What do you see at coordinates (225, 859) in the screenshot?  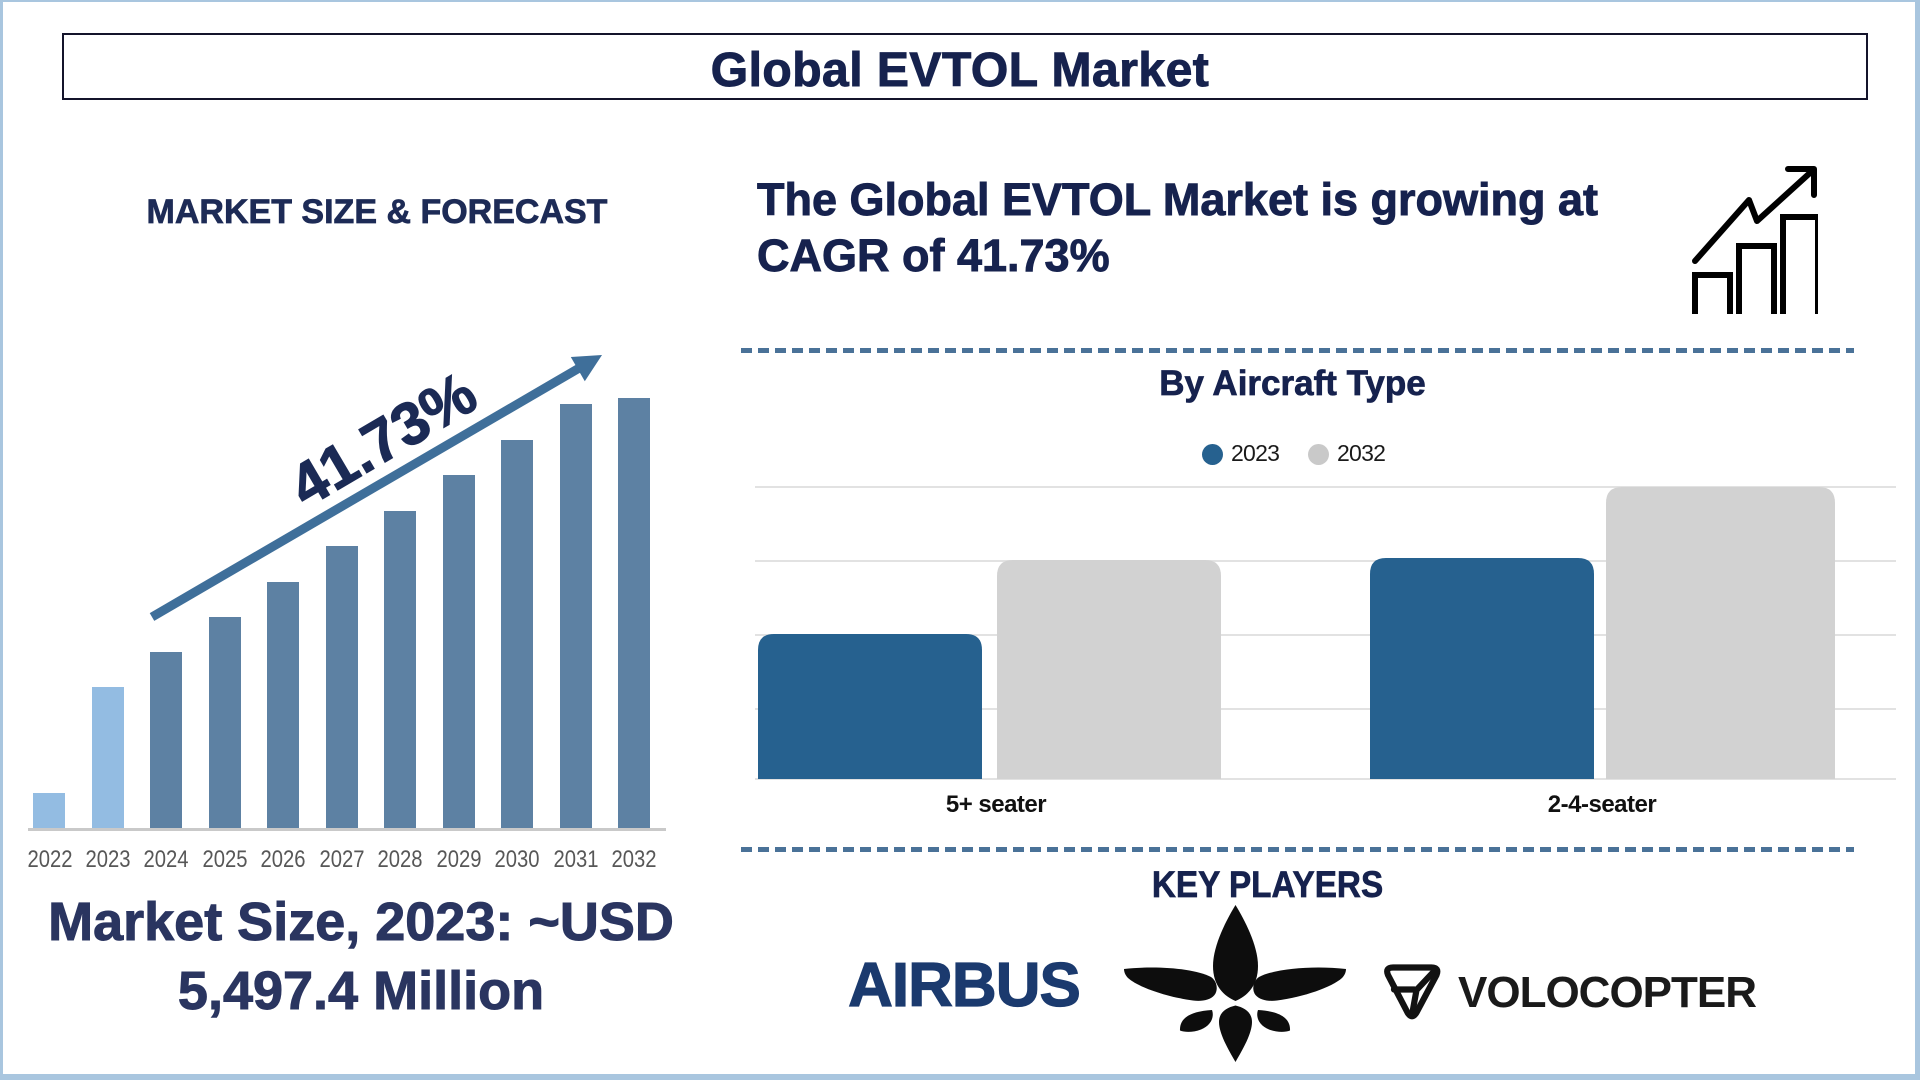 I see `svg-text: 2025` at bounding box center [225, 859].